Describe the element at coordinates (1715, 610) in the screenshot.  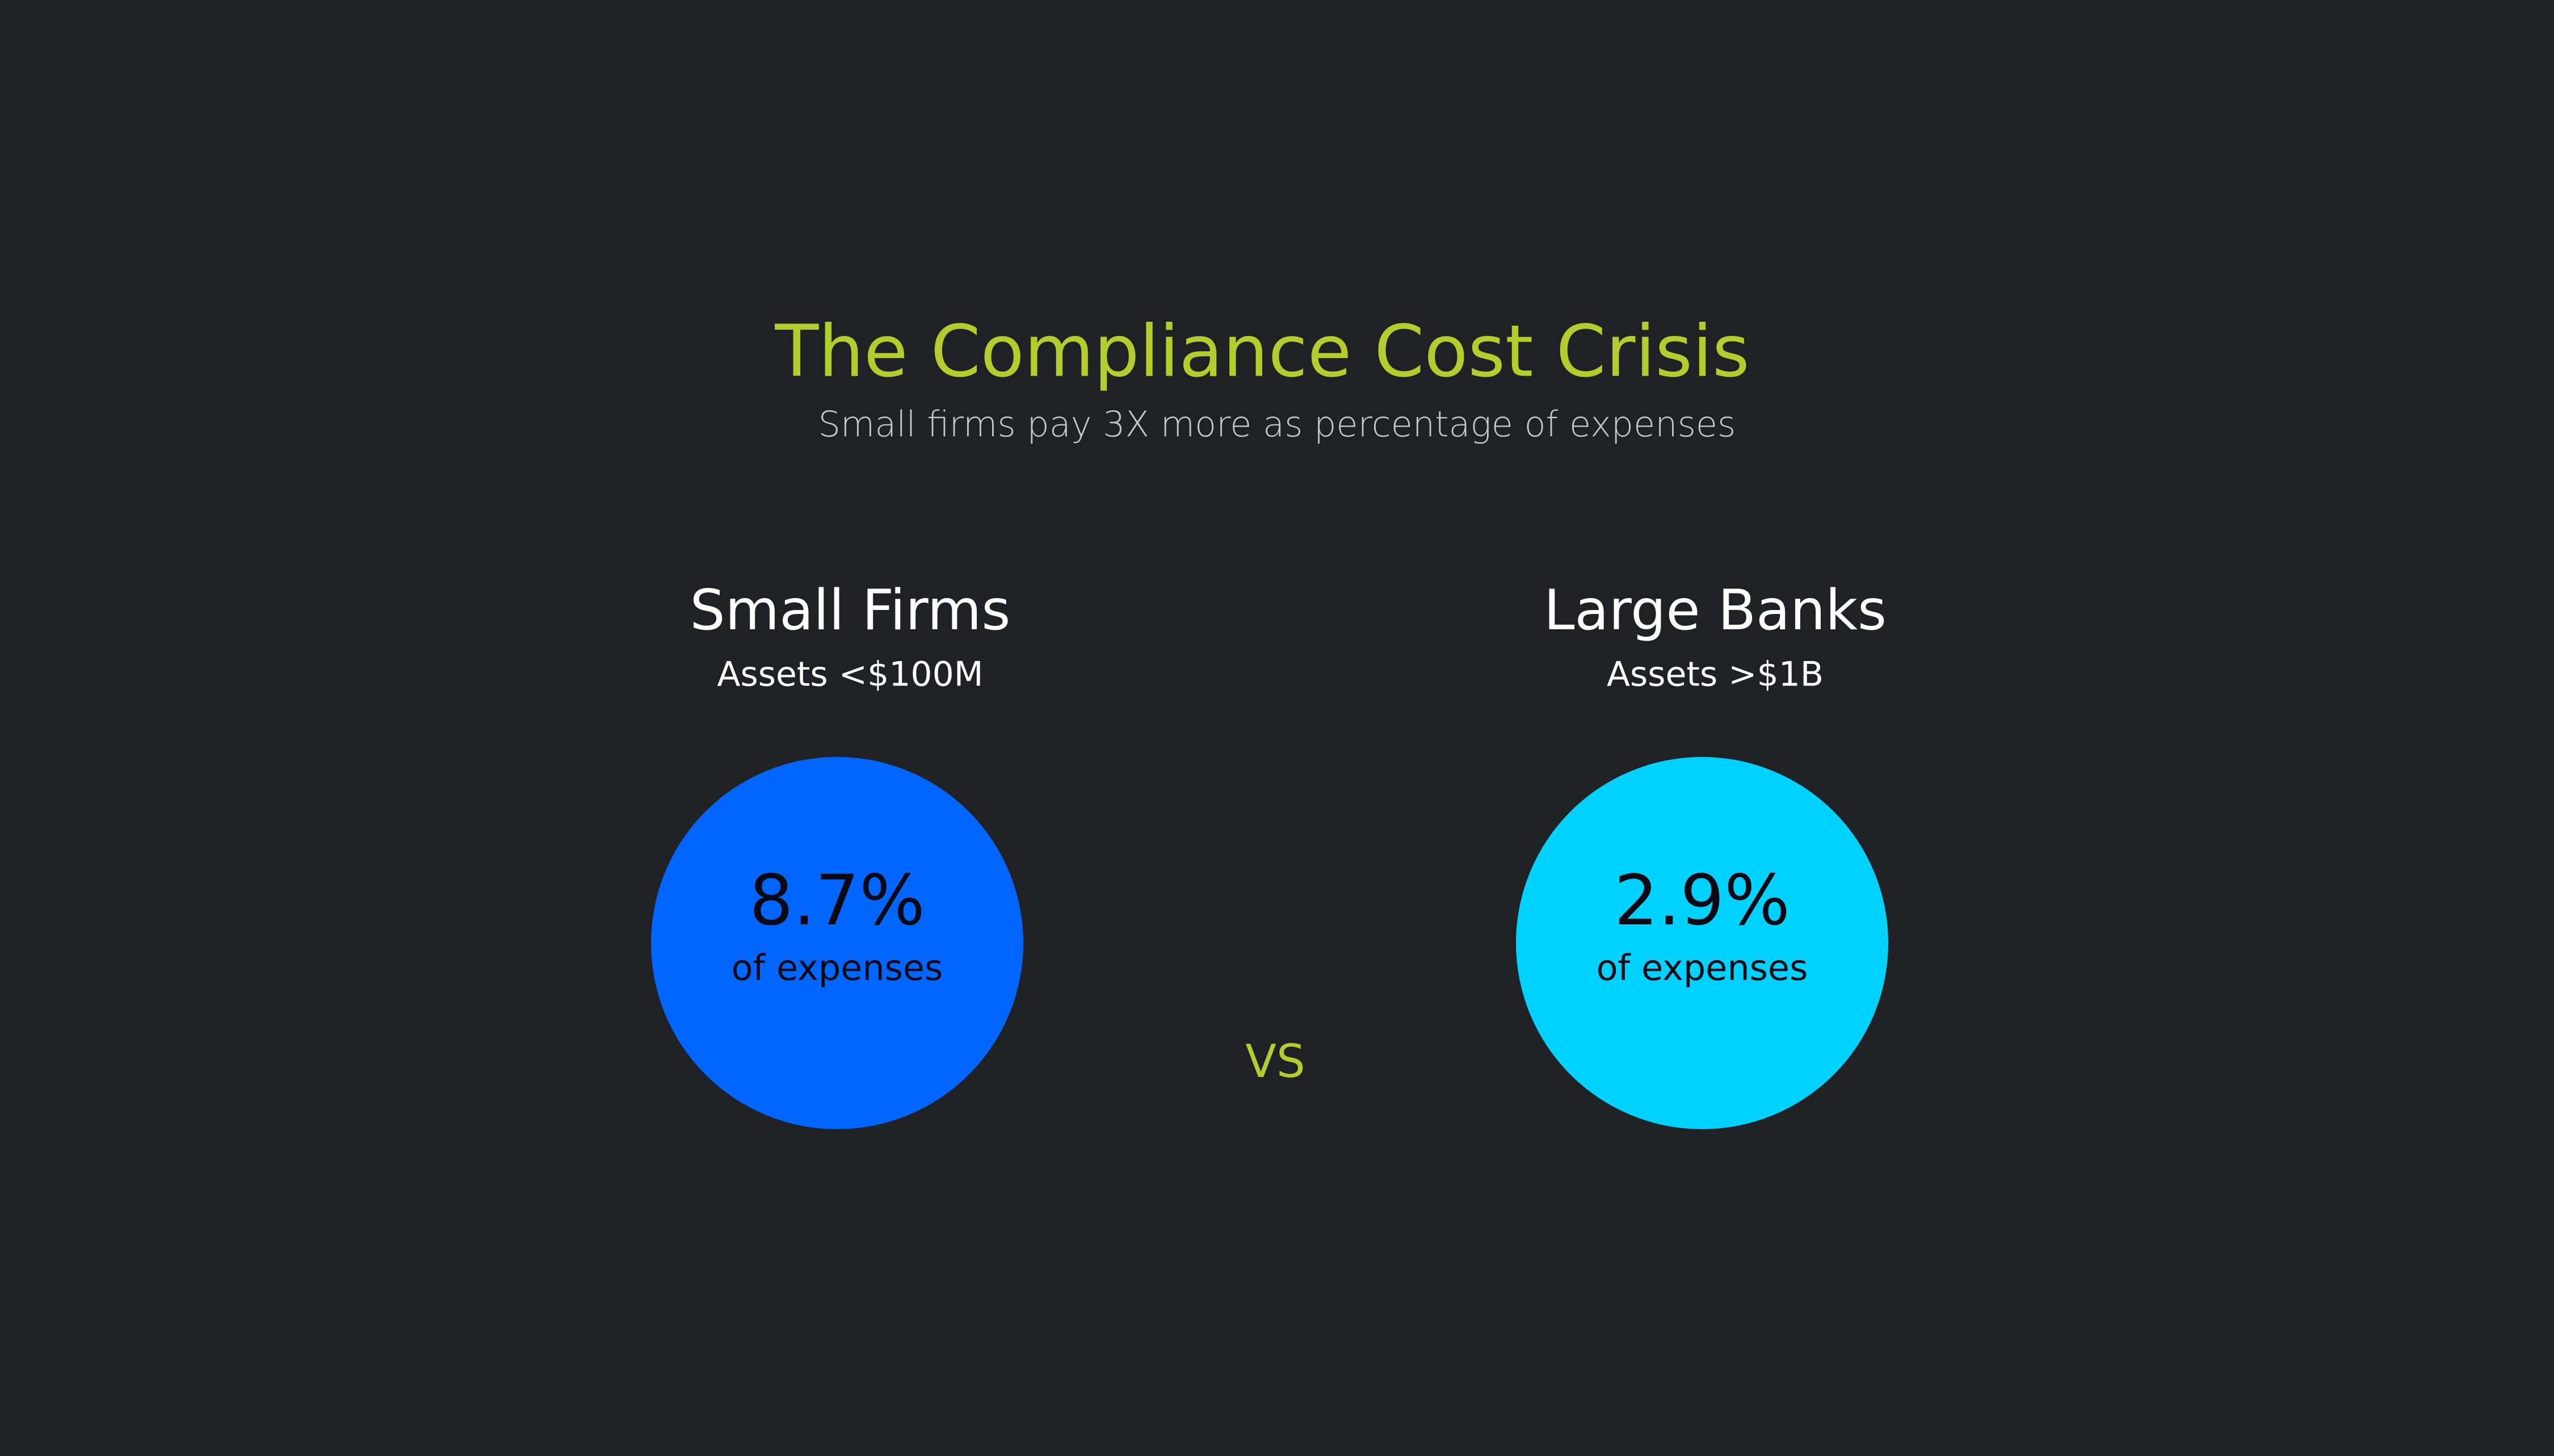
I see `panel-heading: Large Banks` at that location.